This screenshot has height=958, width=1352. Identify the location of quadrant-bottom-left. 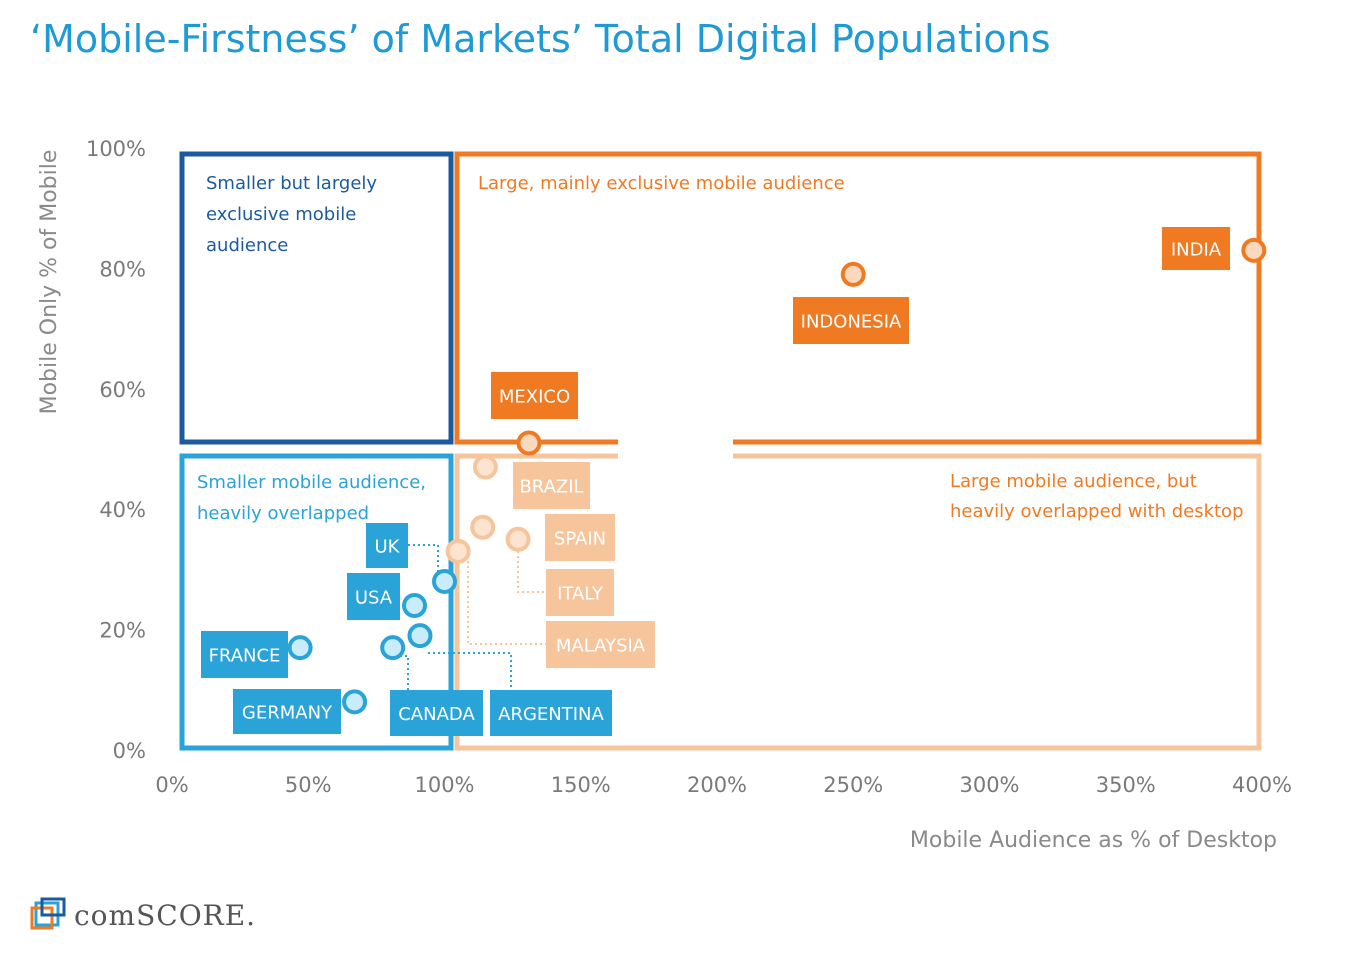
(316, 602).